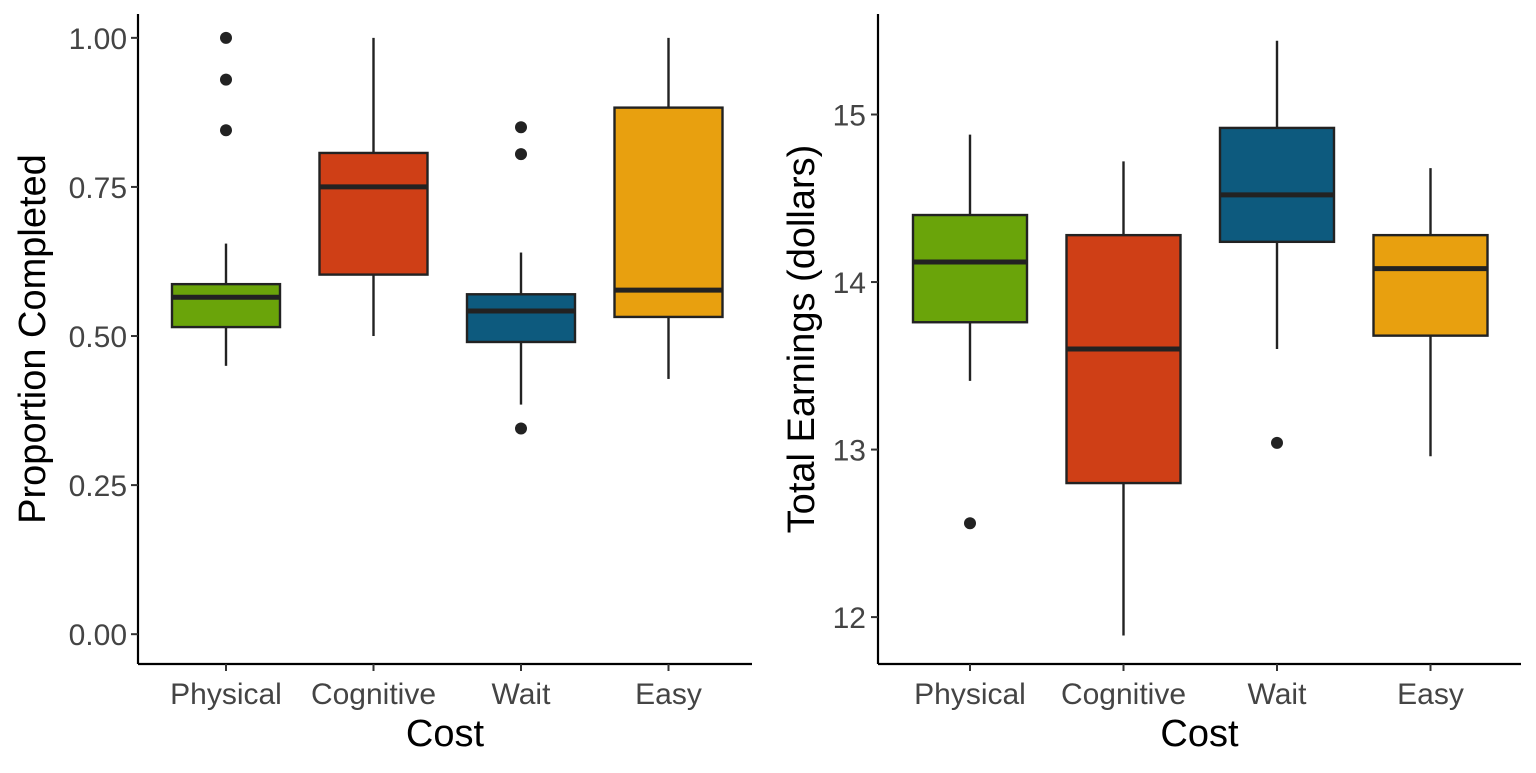  Describe the element at coordinates (33, 339) in the screenshot. I see `y-axis-title: Proportion Completed` at that location.